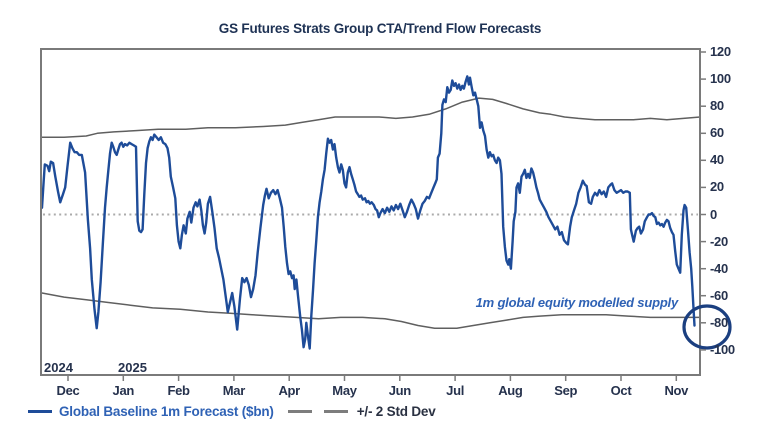 This screenshot has height=440, width=760. What do you see at coordinates (400, 390) in the screenshot?
I see `x-tick-label-jun: Jun` at bounding box center [400, 390].